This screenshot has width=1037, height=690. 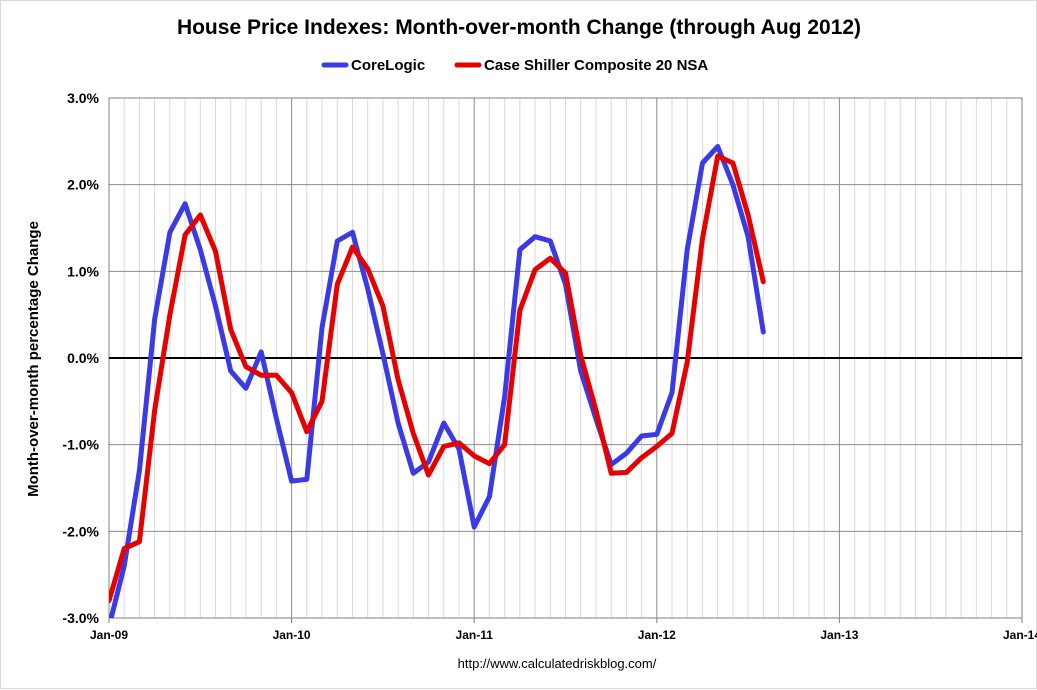 I want to click on y-tick-label: -2.0%, so click(x=80, y=531).